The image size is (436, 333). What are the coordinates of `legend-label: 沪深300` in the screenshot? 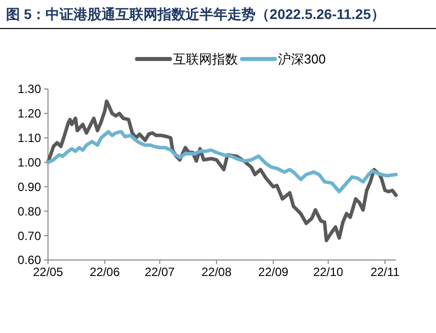 It's located at (302, 59).